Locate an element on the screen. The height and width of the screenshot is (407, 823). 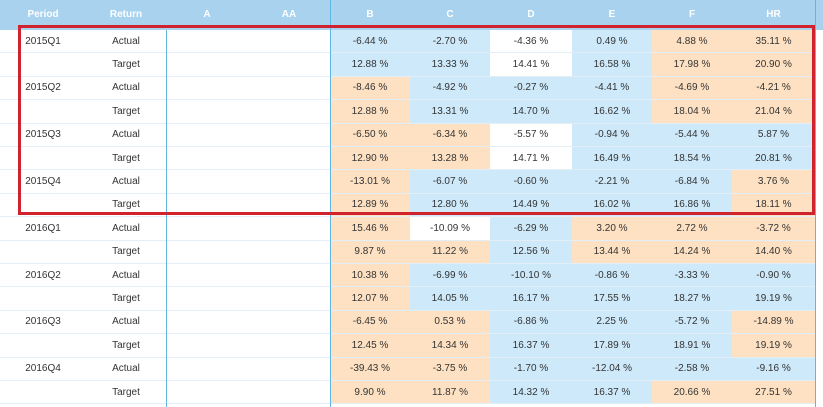
value-cell-hr: 20.81 % is located at coordinates (773, 159).